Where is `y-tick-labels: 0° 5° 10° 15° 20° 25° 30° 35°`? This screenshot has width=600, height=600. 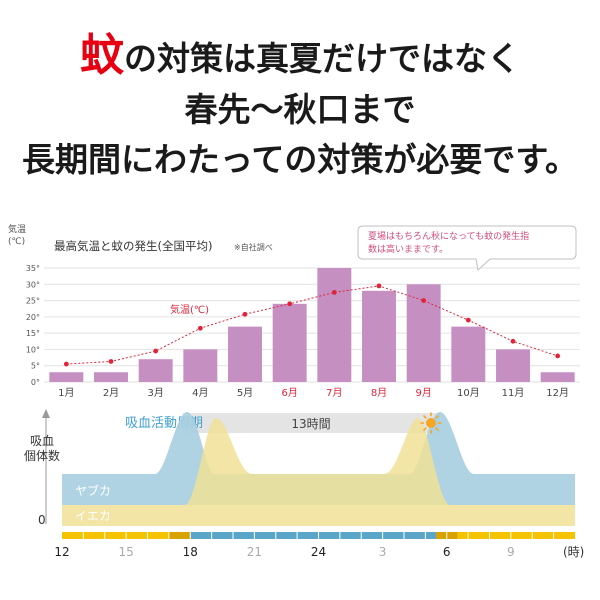 y-tick-labels: 0° 5° 10° 15° 20° 25° 30° 35° is located at coordinates (33, 325).